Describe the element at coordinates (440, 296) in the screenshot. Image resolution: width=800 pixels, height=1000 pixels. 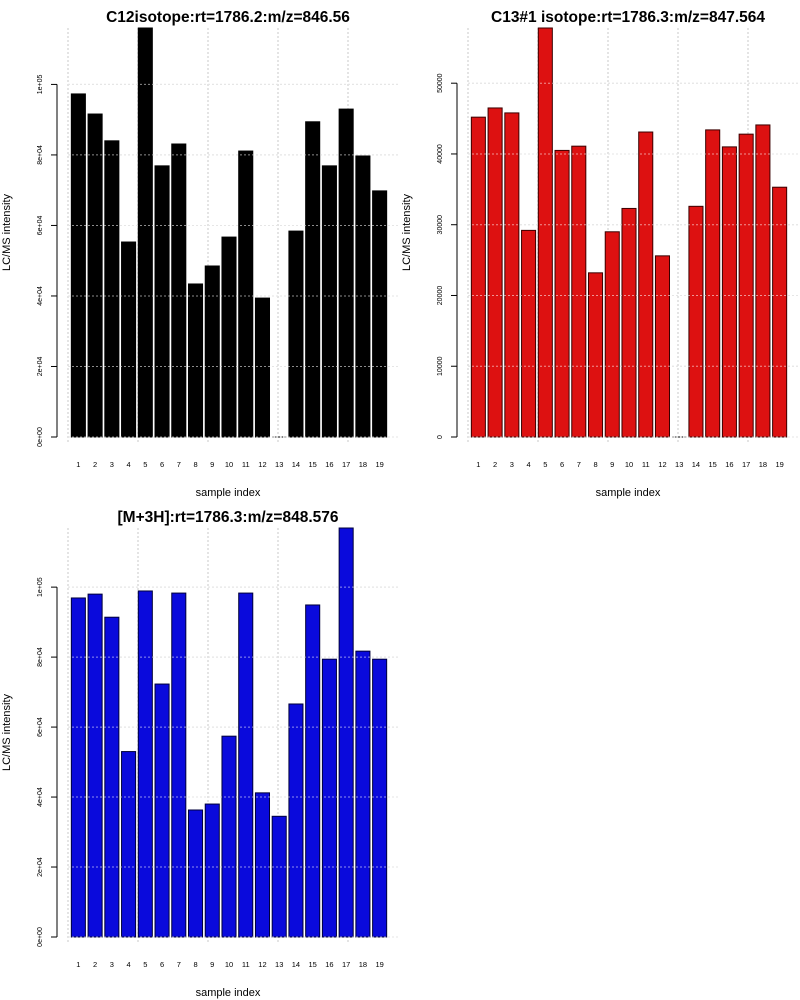
I see `y-tick-label: 20000` at that location.